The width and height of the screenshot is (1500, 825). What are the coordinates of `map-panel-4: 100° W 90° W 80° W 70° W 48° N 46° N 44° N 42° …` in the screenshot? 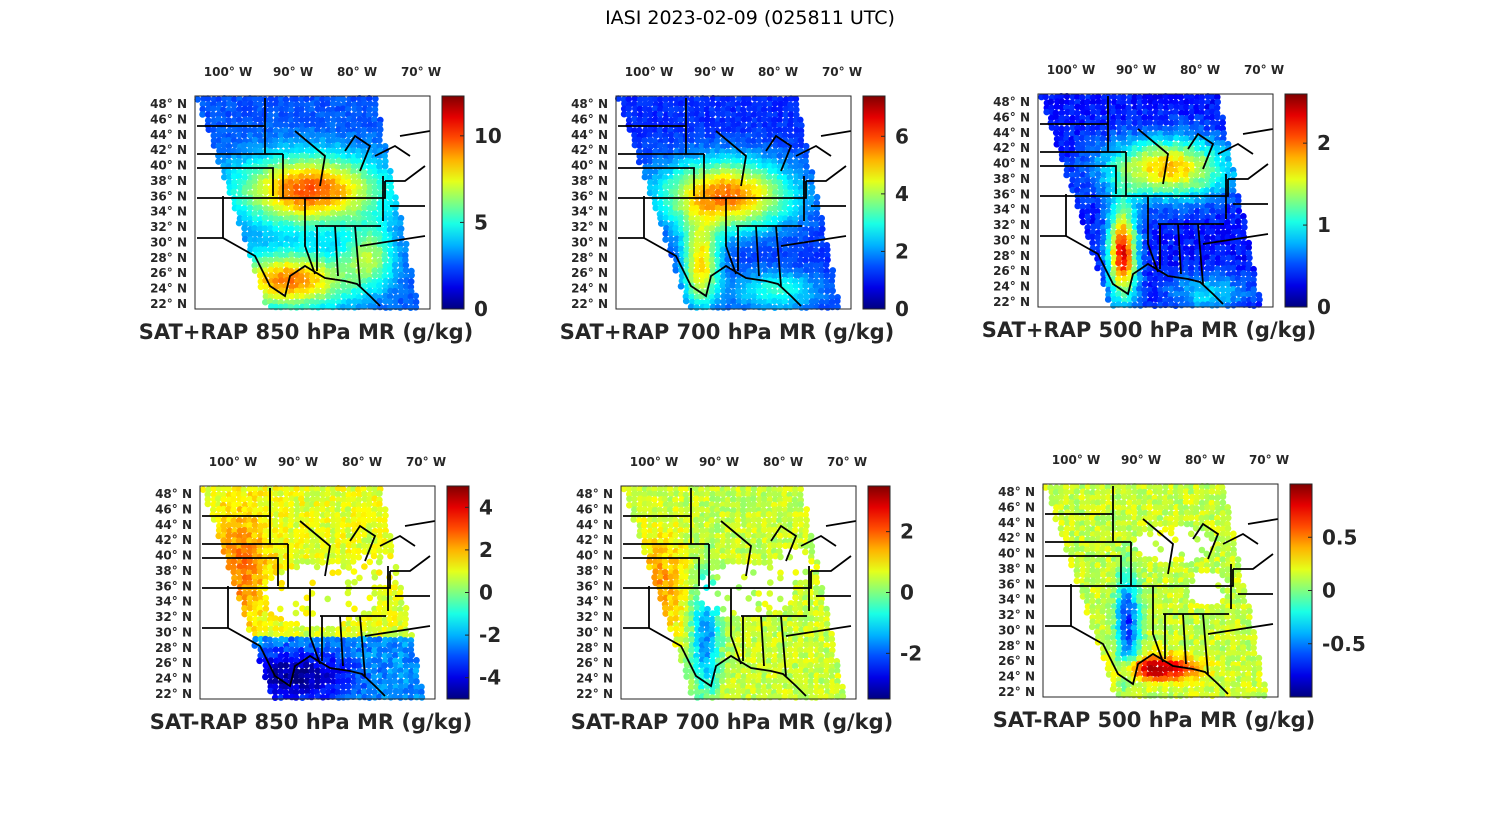 It's located at (325, 595).